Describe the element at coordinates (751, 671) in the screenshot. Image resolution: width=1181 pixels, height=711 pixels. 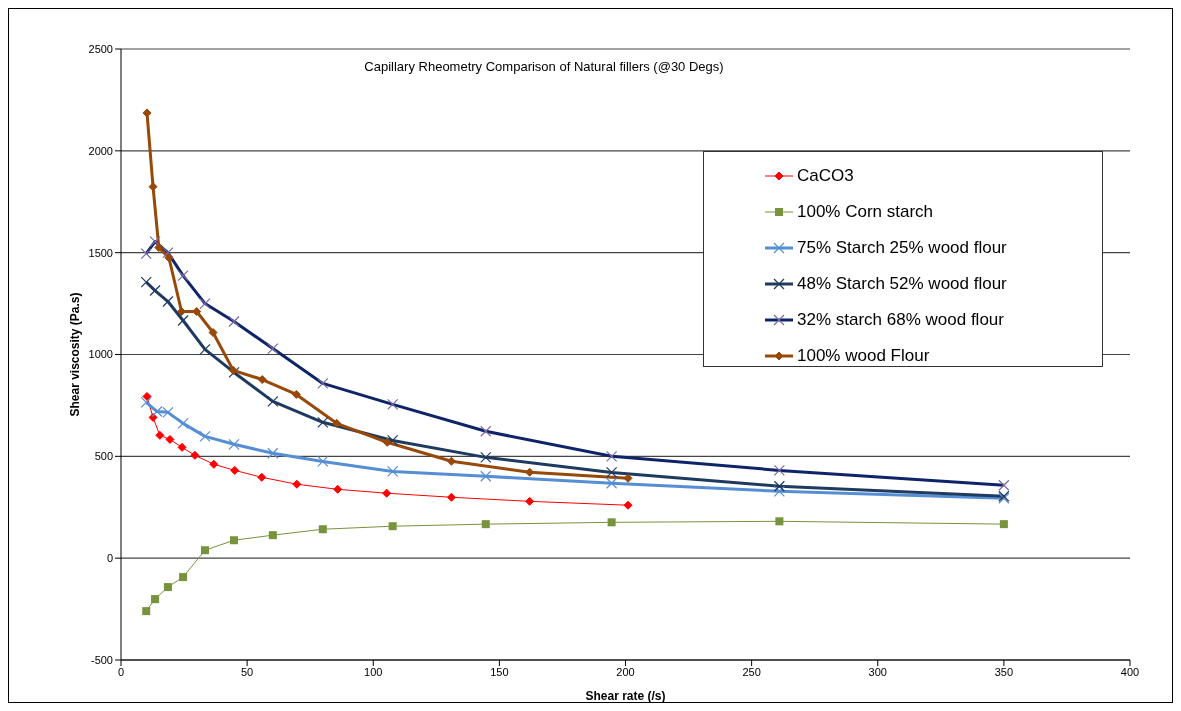
I see `x-tick-label: 250` at that location.